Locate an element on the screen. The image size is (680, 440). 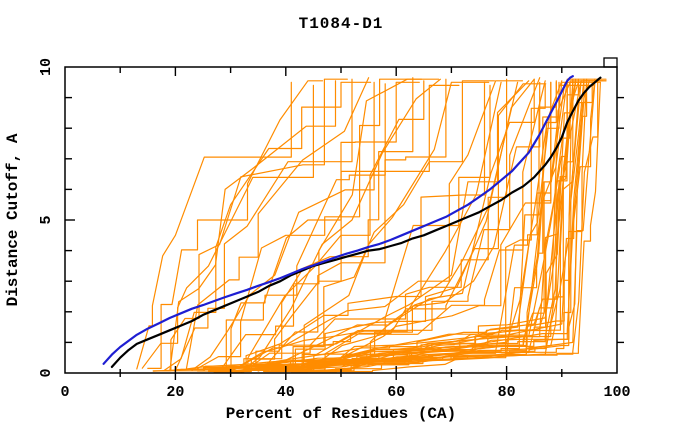
x-tick-label-0: 0 is located at coordinates (64, 392).